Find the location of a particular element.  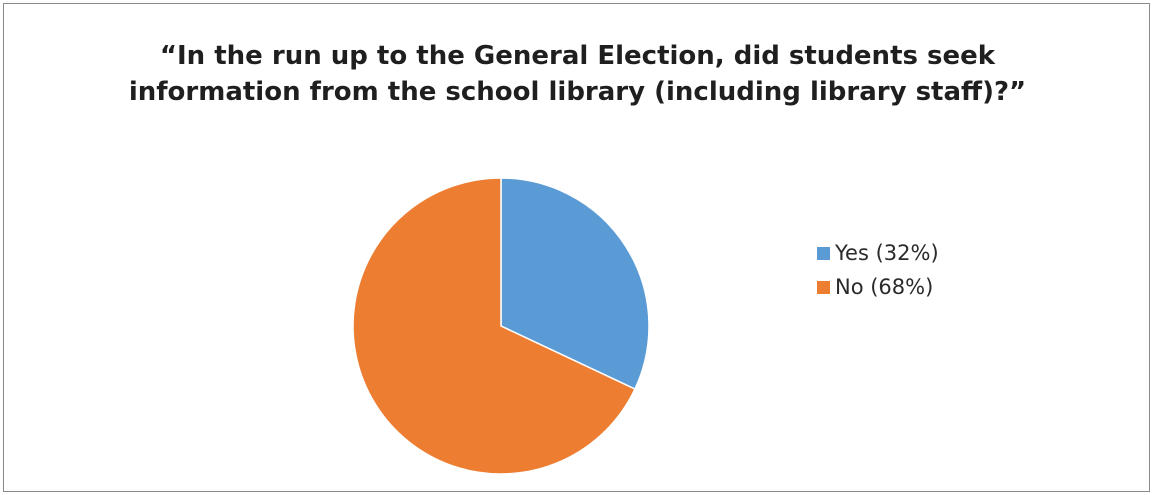

pie-slice-yes is located at coordinates (575, 283).